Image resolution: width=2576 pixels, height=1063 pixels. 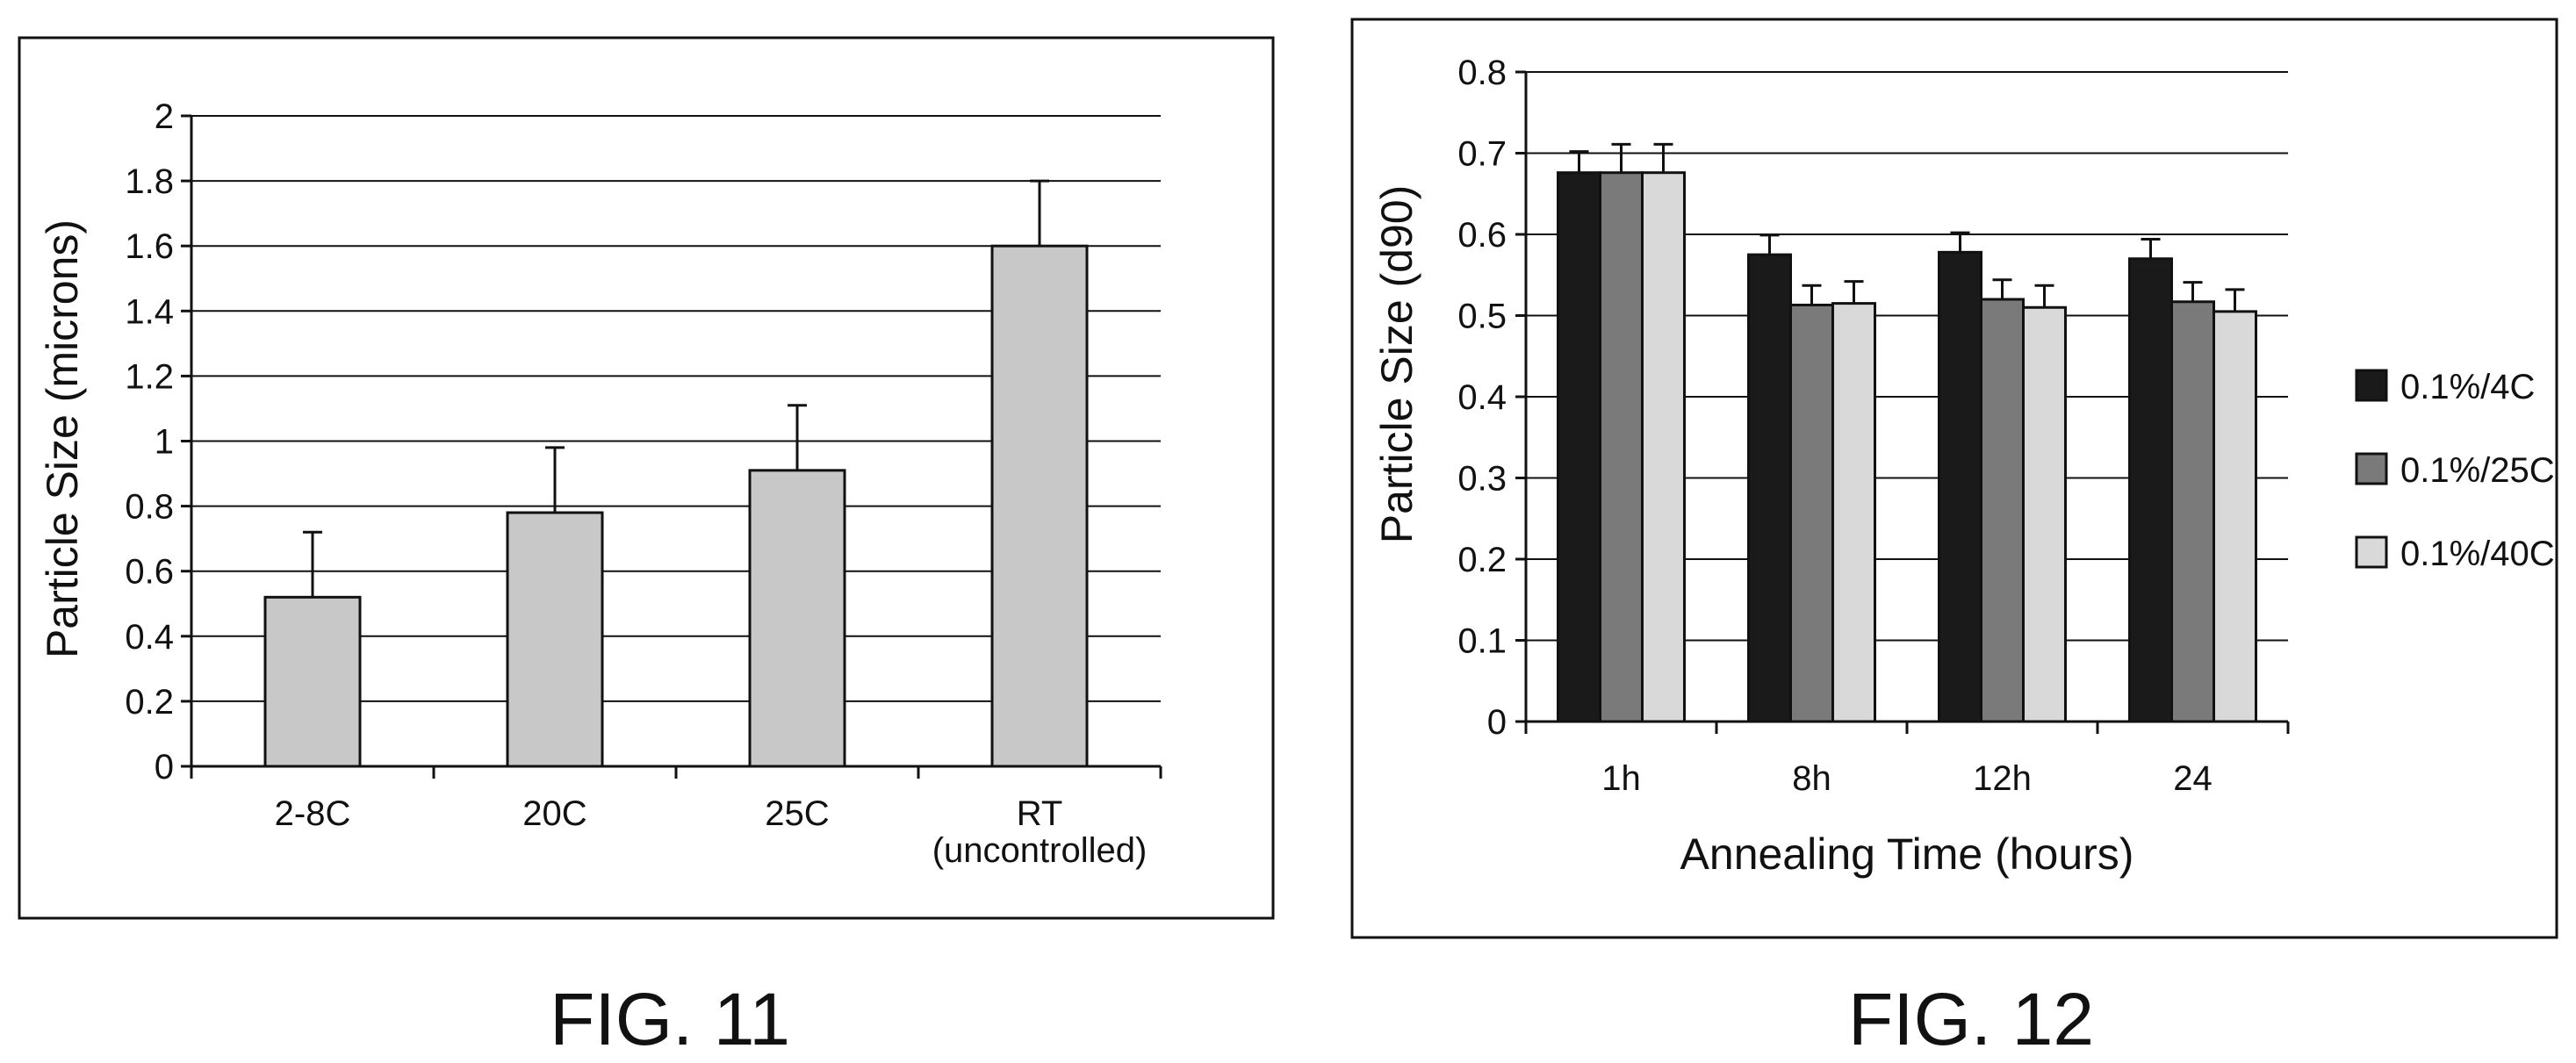 I want to click on fig12-y-tick-label: 0.3, so click(x=1482, y=480).